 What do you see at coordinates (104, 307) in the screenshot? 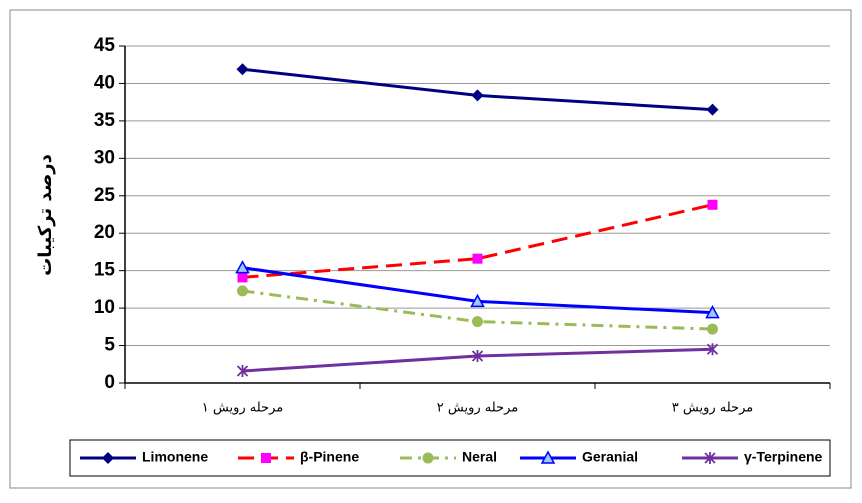
I see `y-tick-label: 10` at bounding box center [104, 307].